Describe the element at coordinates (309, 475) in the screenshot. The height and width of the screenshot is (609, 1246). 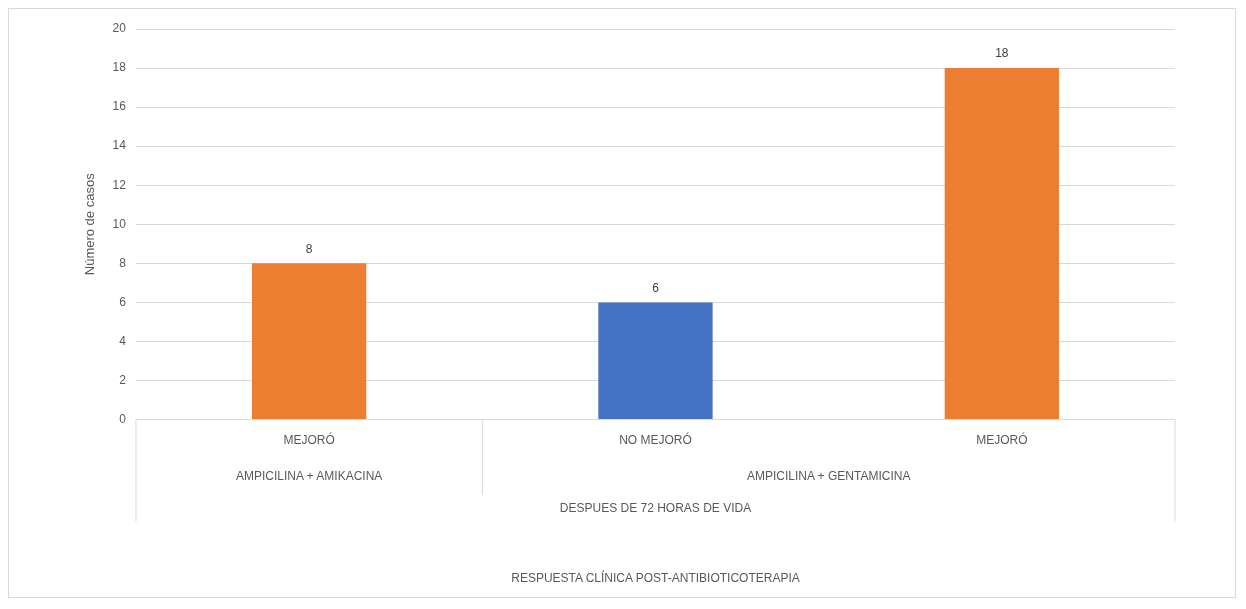
I see `text: AMPICILINA + AMIKACINA` at that location.